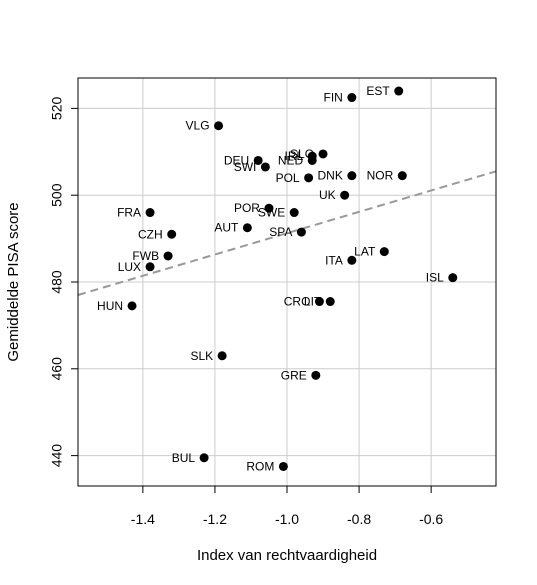  Describe the element at coordinates (245, 167) in the screenshot. I see `data-label-swi: SWI` at that location.